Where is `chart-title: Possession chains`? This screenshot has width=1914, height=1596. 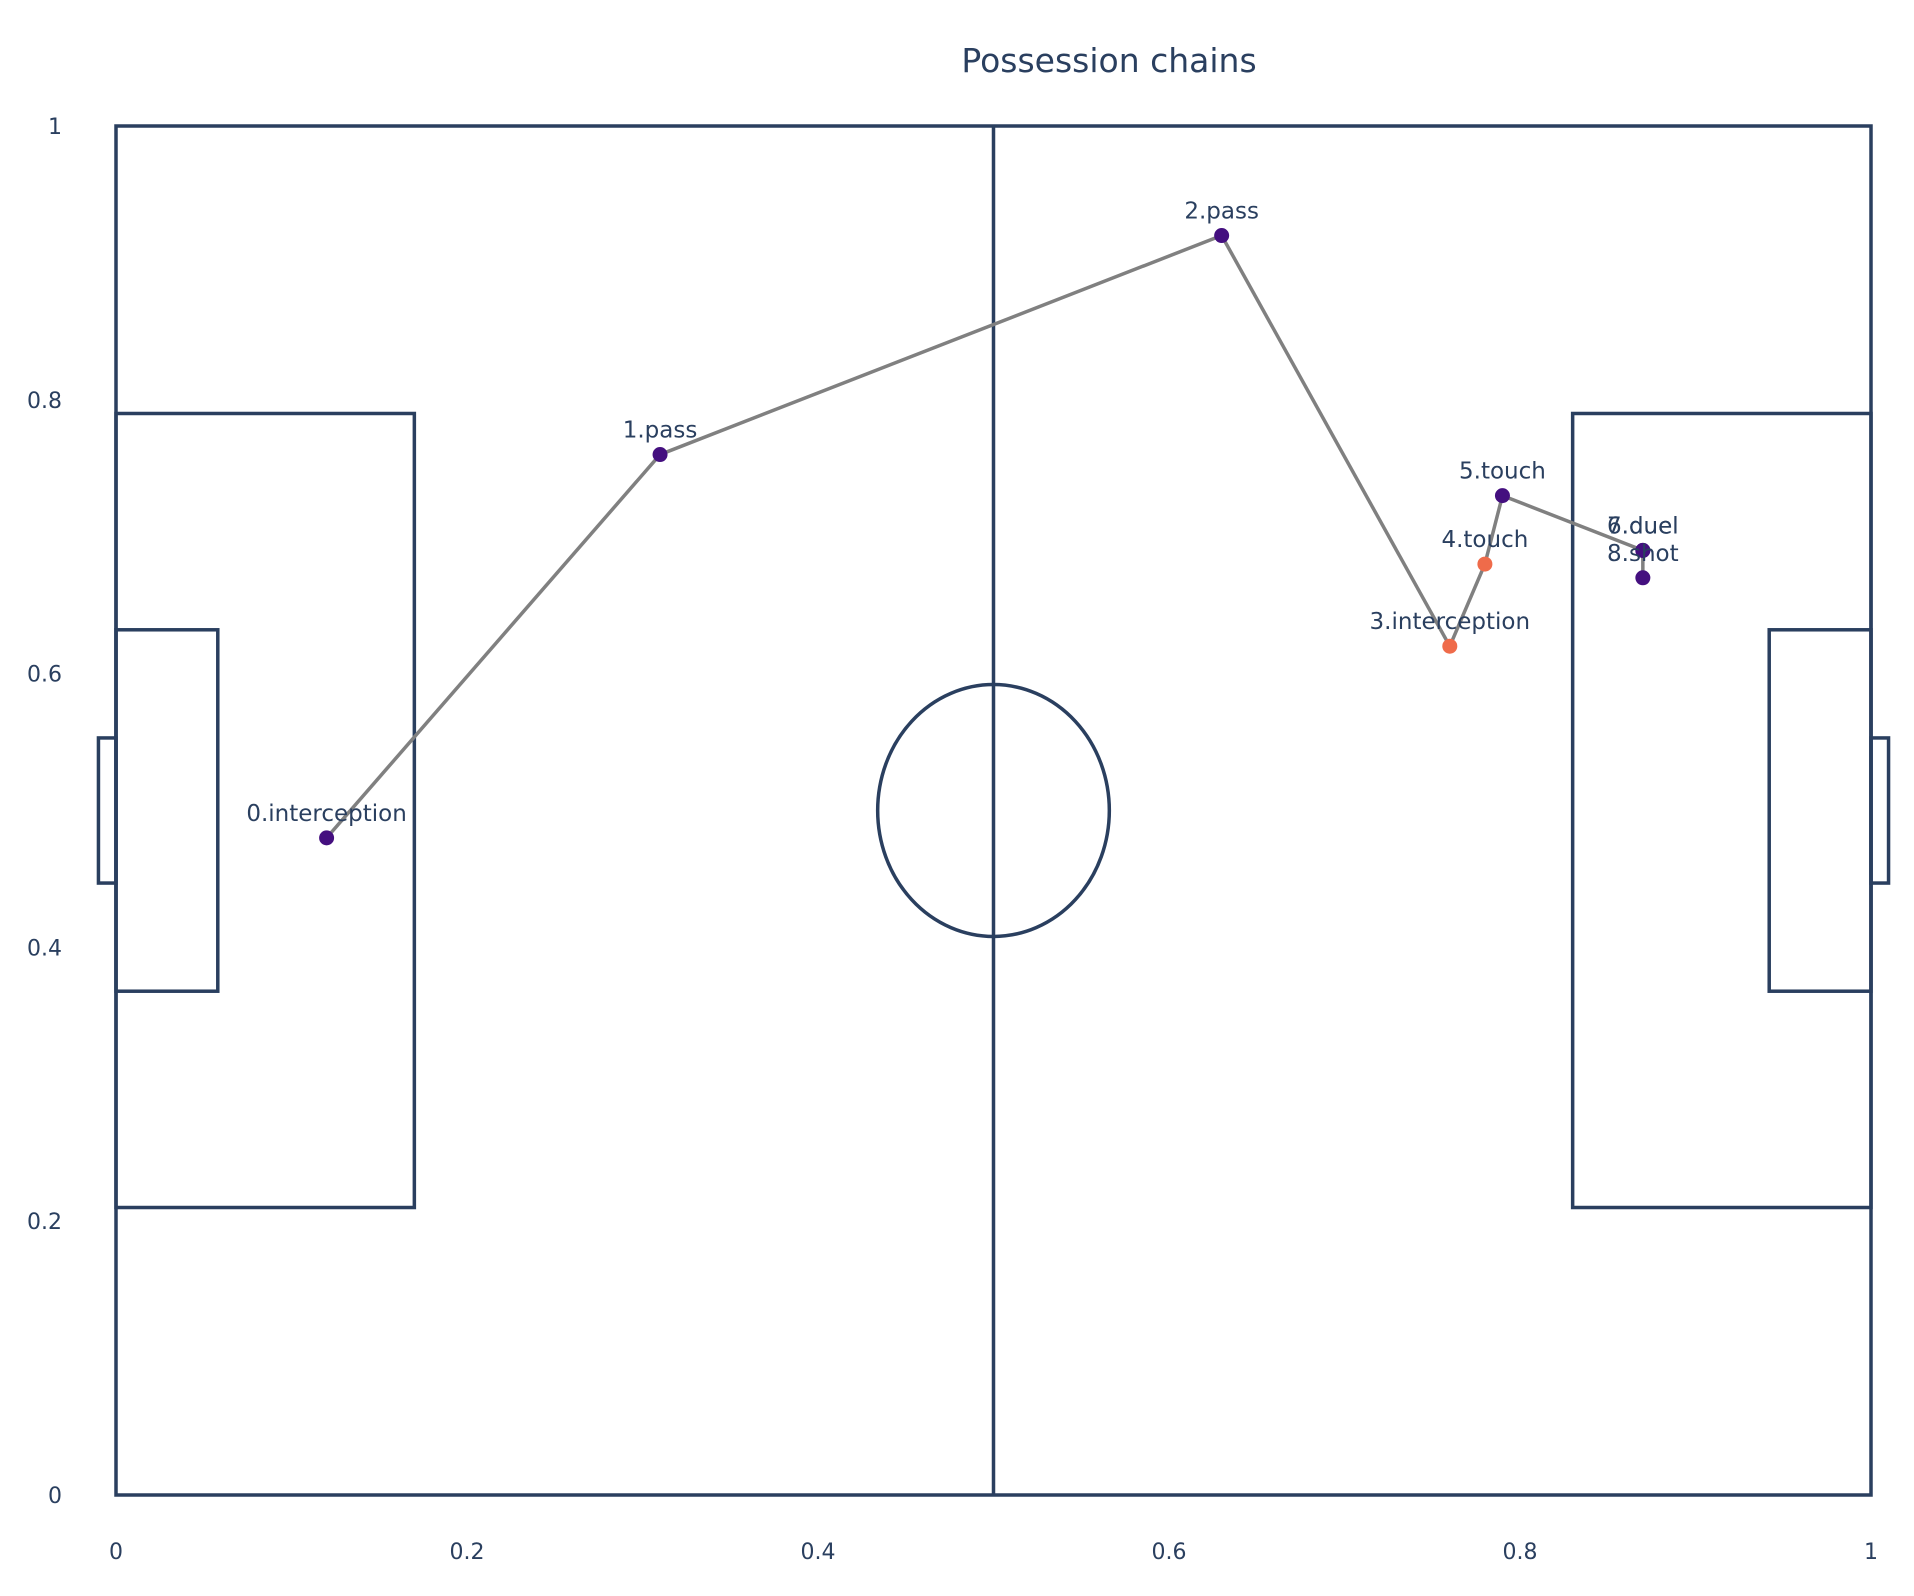 chart-title: Possession chains is located at coordinates (1108, 60).